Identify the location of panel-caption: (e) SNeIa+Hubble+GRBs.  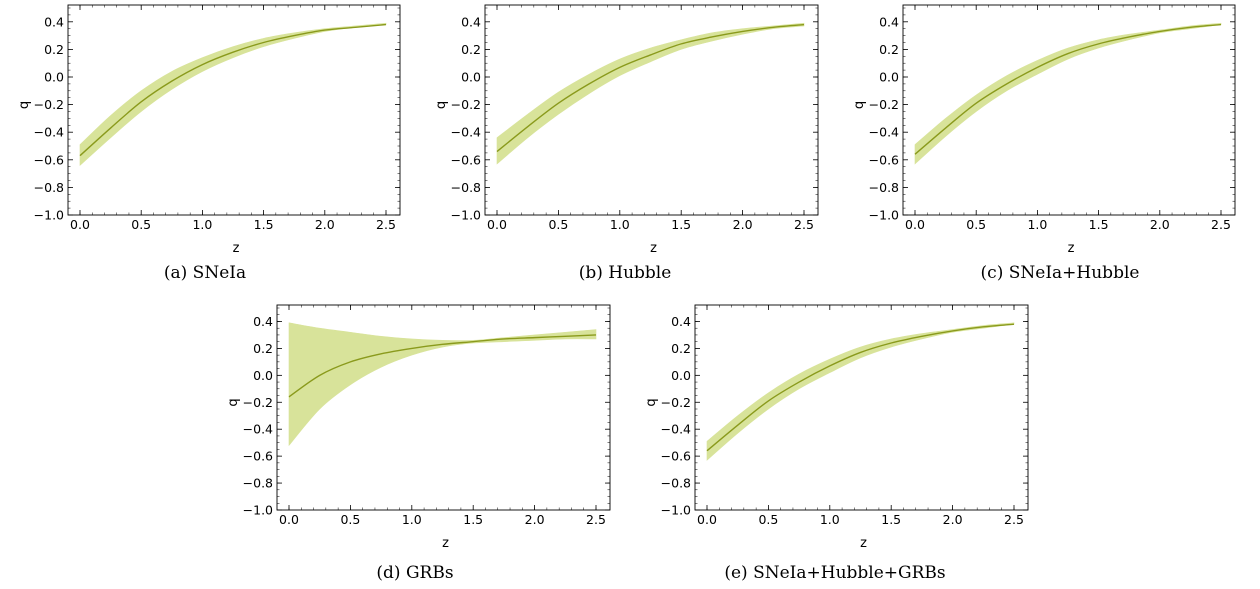
(834, 573).